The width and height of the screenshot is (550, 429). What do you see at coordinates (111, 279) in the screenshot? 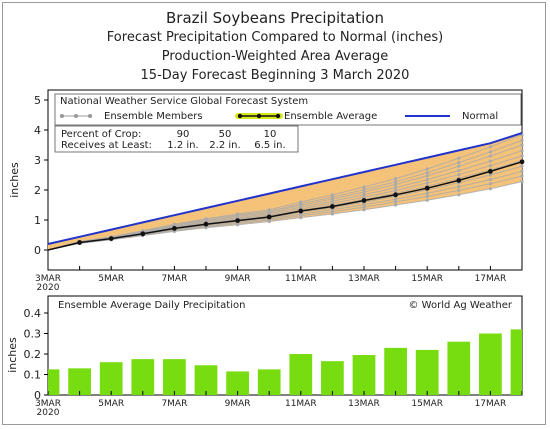
I see `top-x-tick-label: 5MAR` at bounding box center [111, 279].